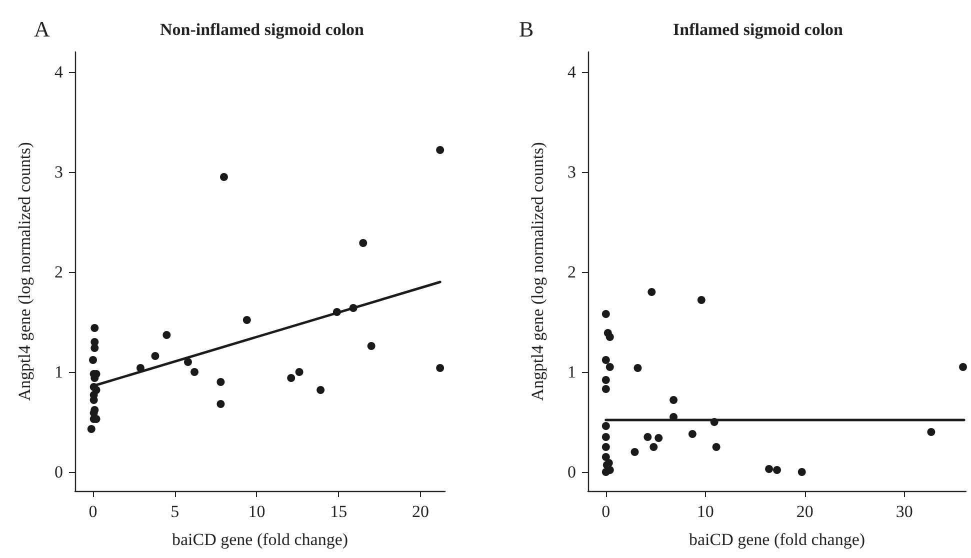 This screenshot has height=558, width=971. I want to click on x-tick-label: 15, so click(339, 511).